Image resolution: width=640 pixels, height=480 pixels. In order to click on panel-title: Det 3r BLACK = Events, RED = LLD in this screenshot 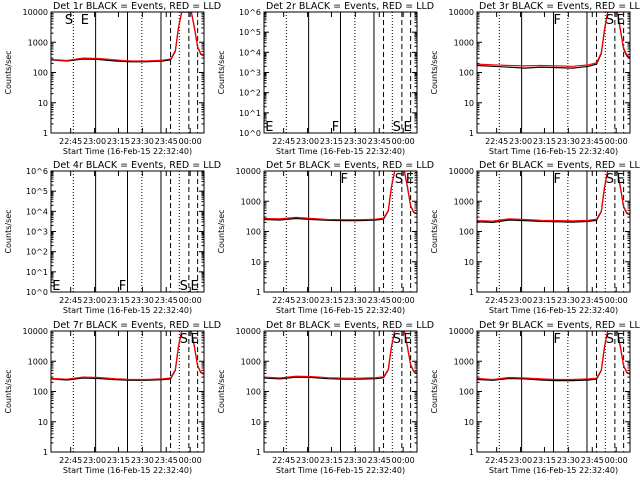, I will do `click(559, 6)`.